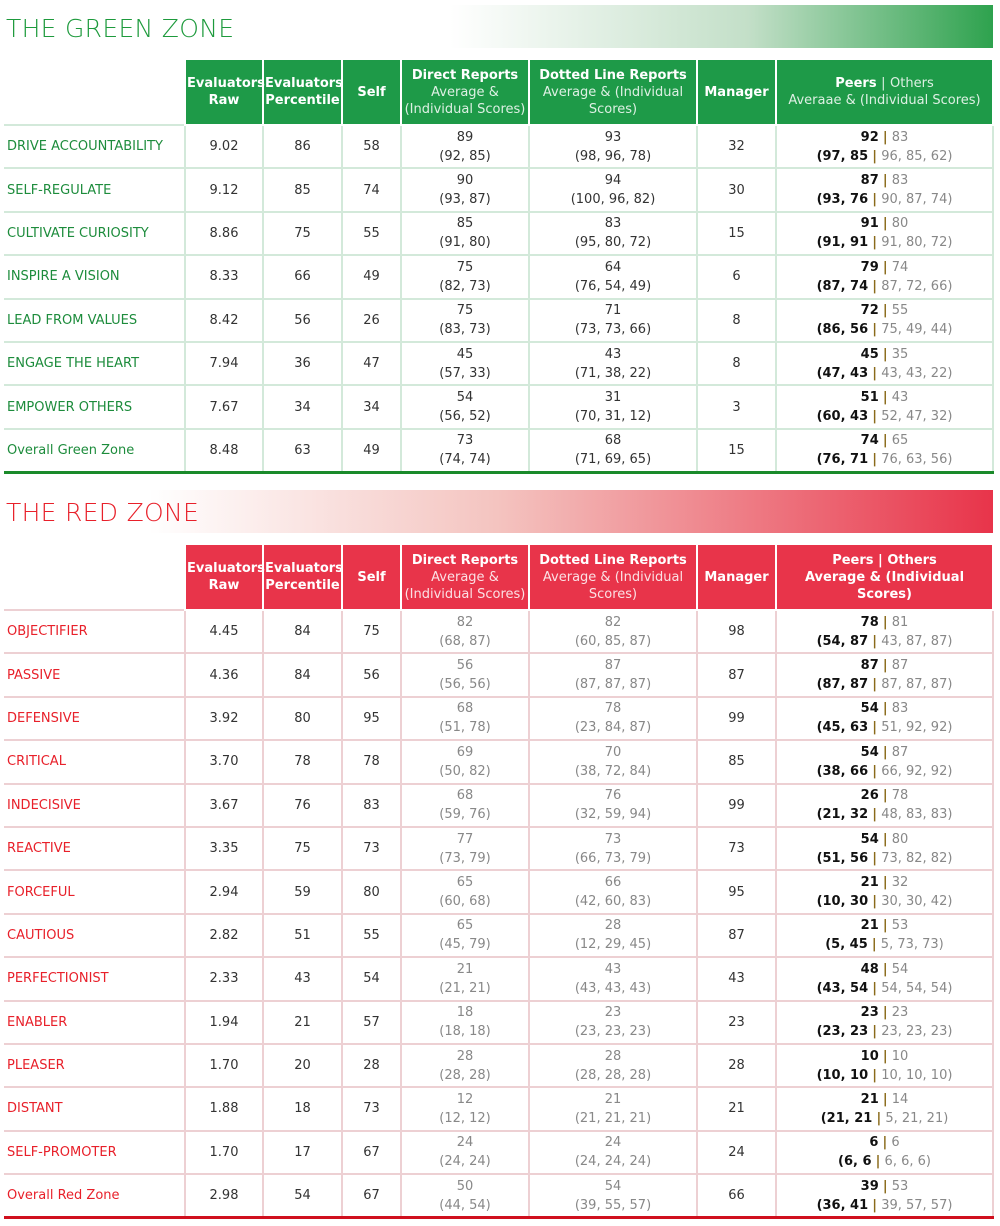 The width and height of the screenshot is (1000, 1226). I want to click on peers-avg: 79, so click(869, 267).